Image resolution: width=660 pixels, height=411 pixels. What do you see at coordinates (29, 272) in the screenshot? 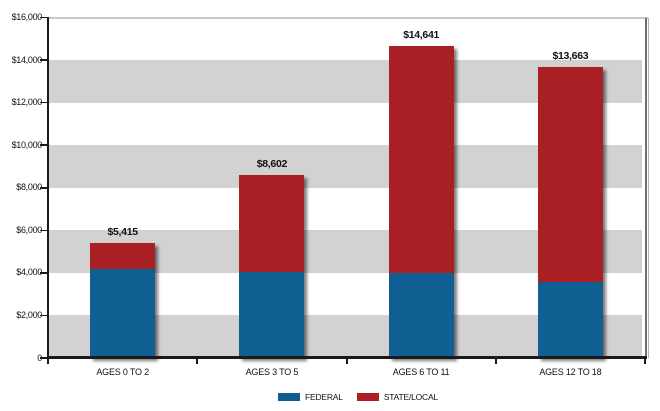
I see `y-axis-tick-label: $4,000` at bounding box center [29, 272].